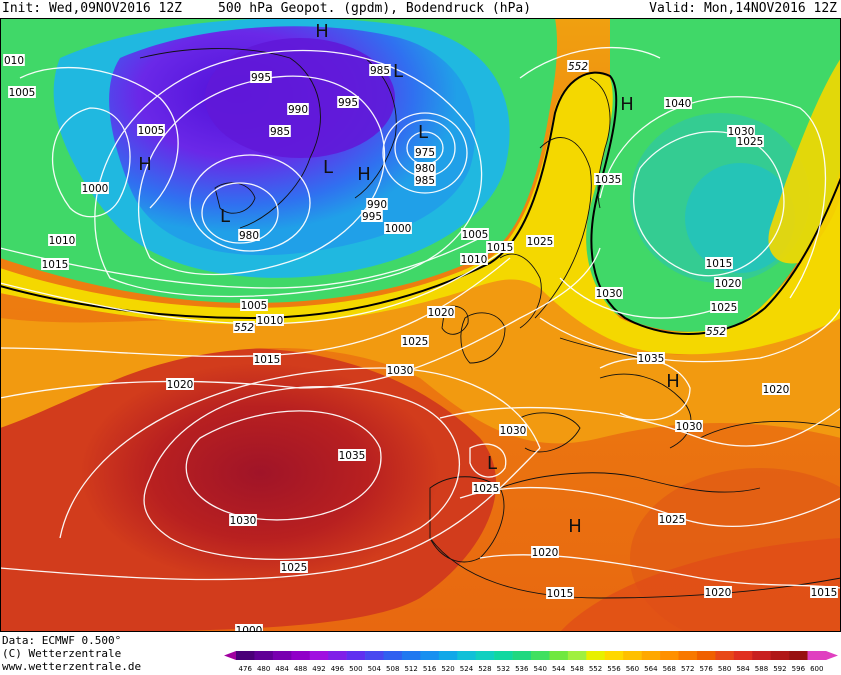 This screenshot has height=675, width=841. Describe the element at coordinates (669, 669) in the screenshot. I see `colorbar-tick-label: 568` at that location.